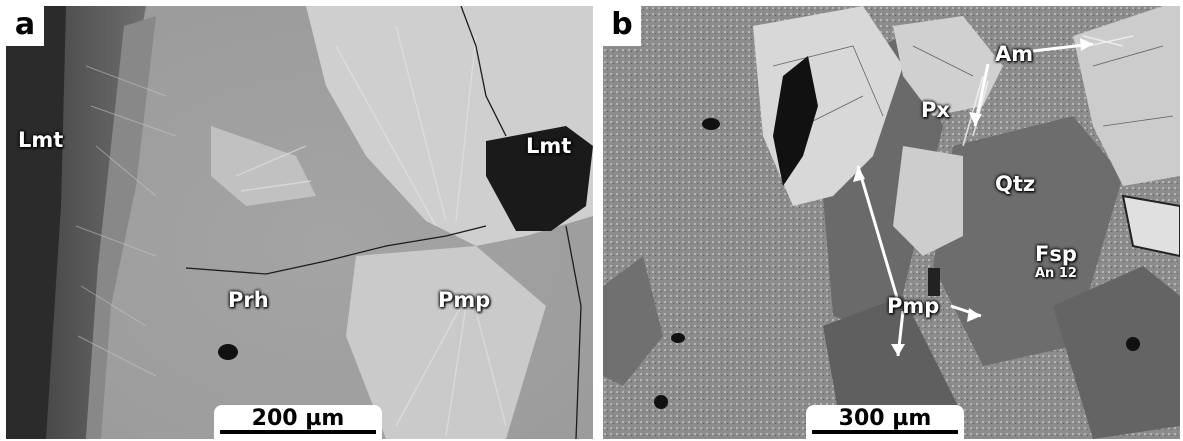 The height and width of the screenshot is (441, 1183). Describe the element at coordinates (41, 140) in the screenshot. I see `label-lmt-left: Lmt` at that location.